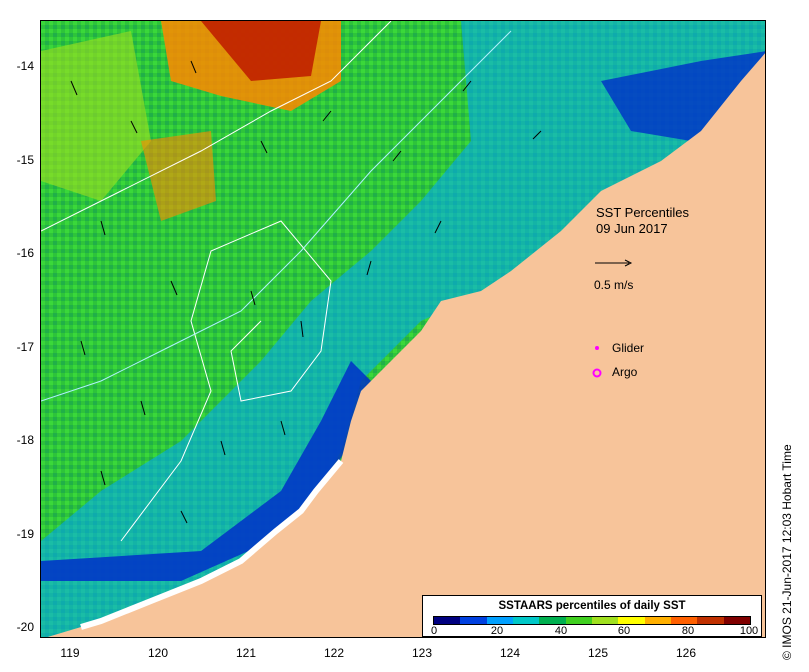 The image size is (809, 672). What do you see at coordinates (642, 212) in the screenshot?
I see `map-title-line1: SST Percentiles` at bounding box center [642, 212].